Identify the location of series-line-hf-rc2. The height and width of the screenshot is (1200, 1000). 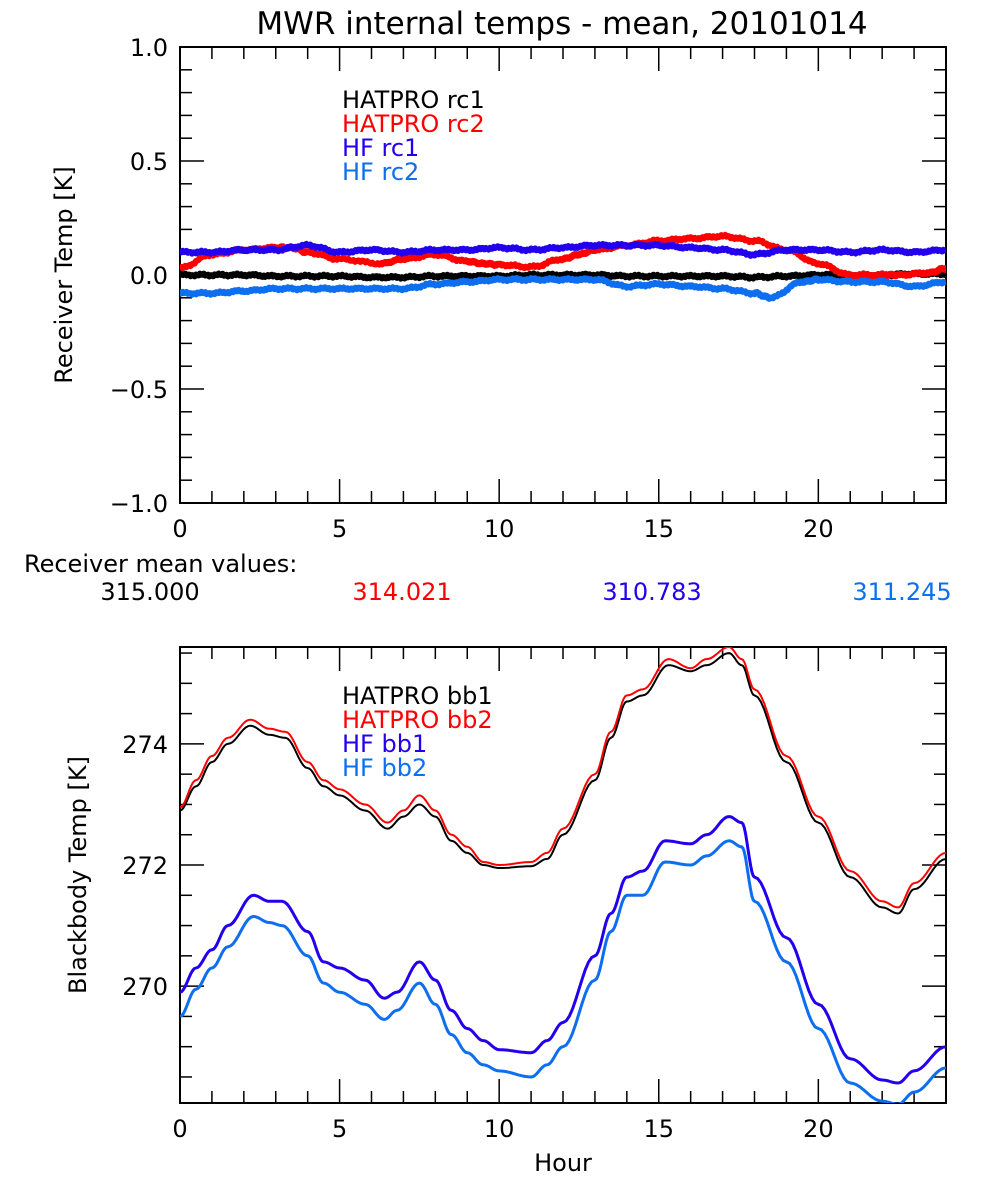
(563, 288).